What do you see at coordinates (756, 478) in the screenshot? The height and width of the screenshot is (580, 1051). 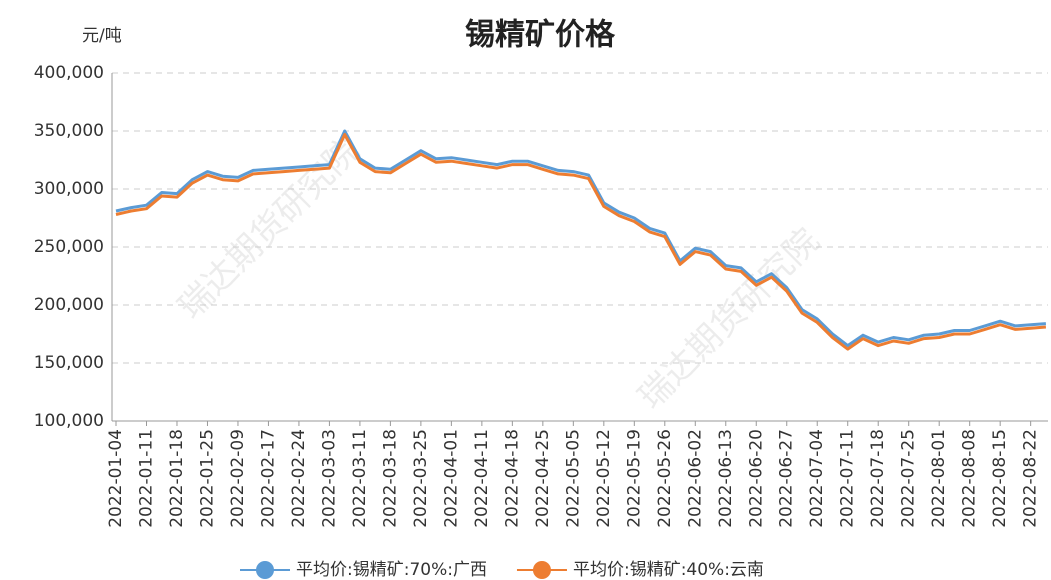 I see `x-tick-label: 2022-06-20` at bounding box center [756, 478].